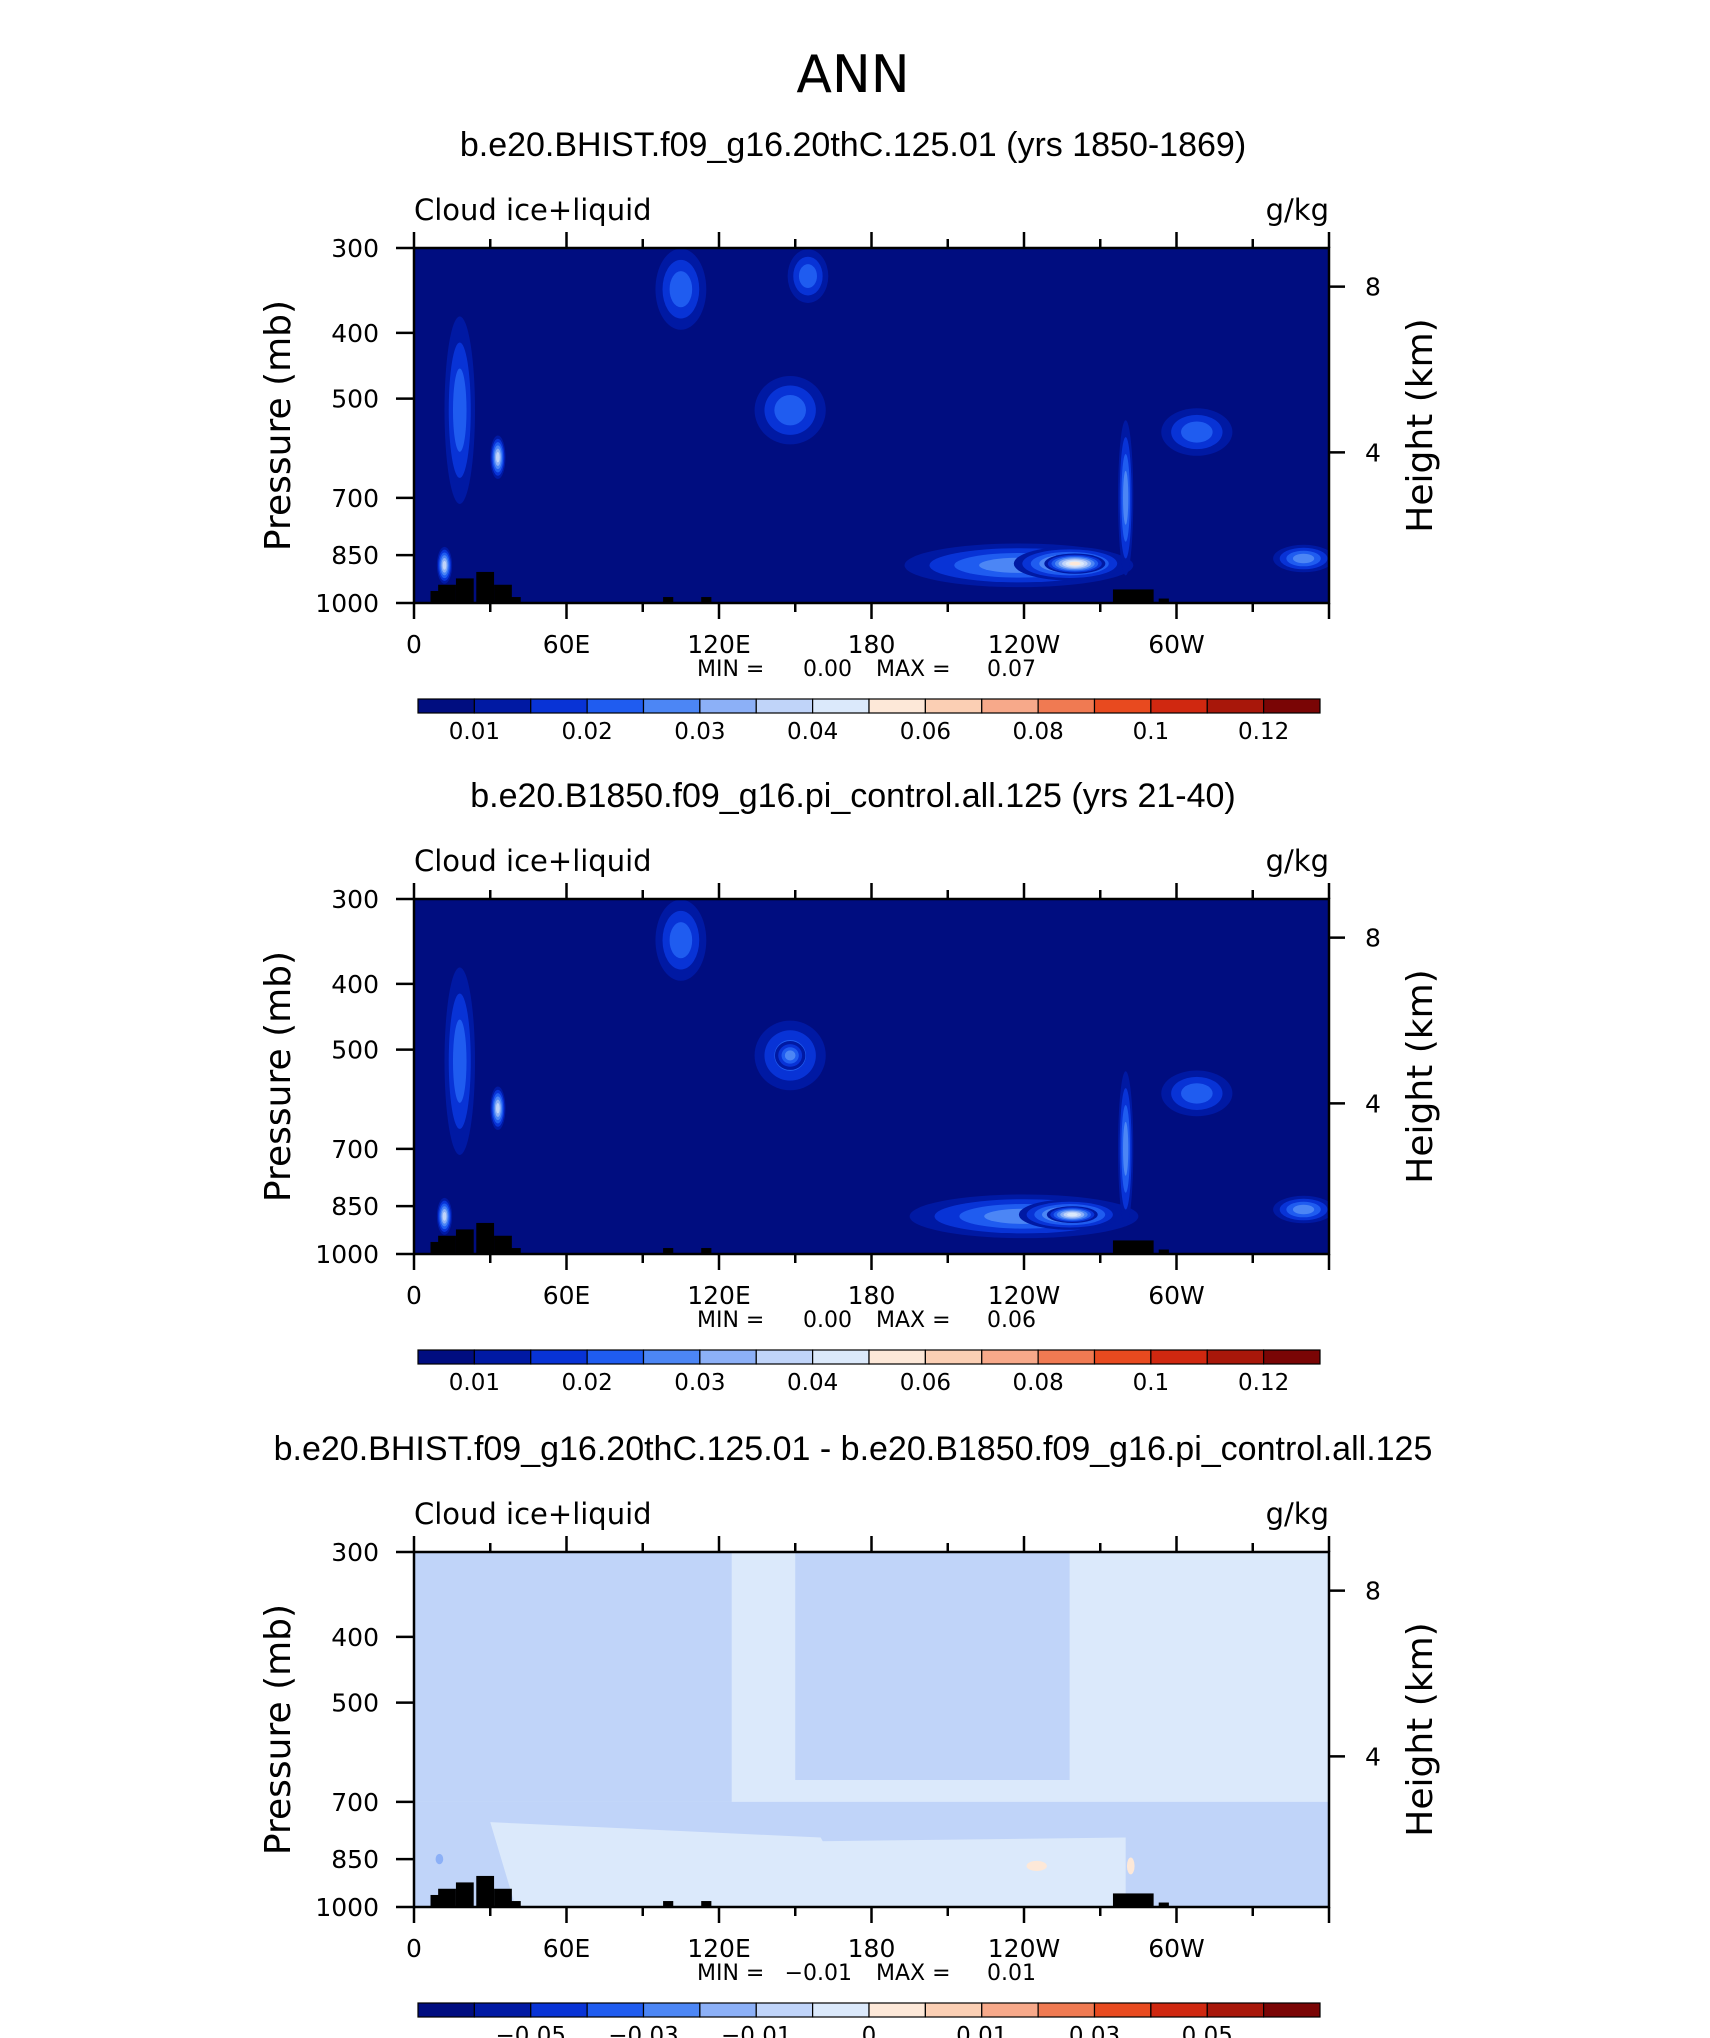  Describe the element at coordinates (643, 2030) in the screenshot. I see `colorbar-label: −0.03` at that location.